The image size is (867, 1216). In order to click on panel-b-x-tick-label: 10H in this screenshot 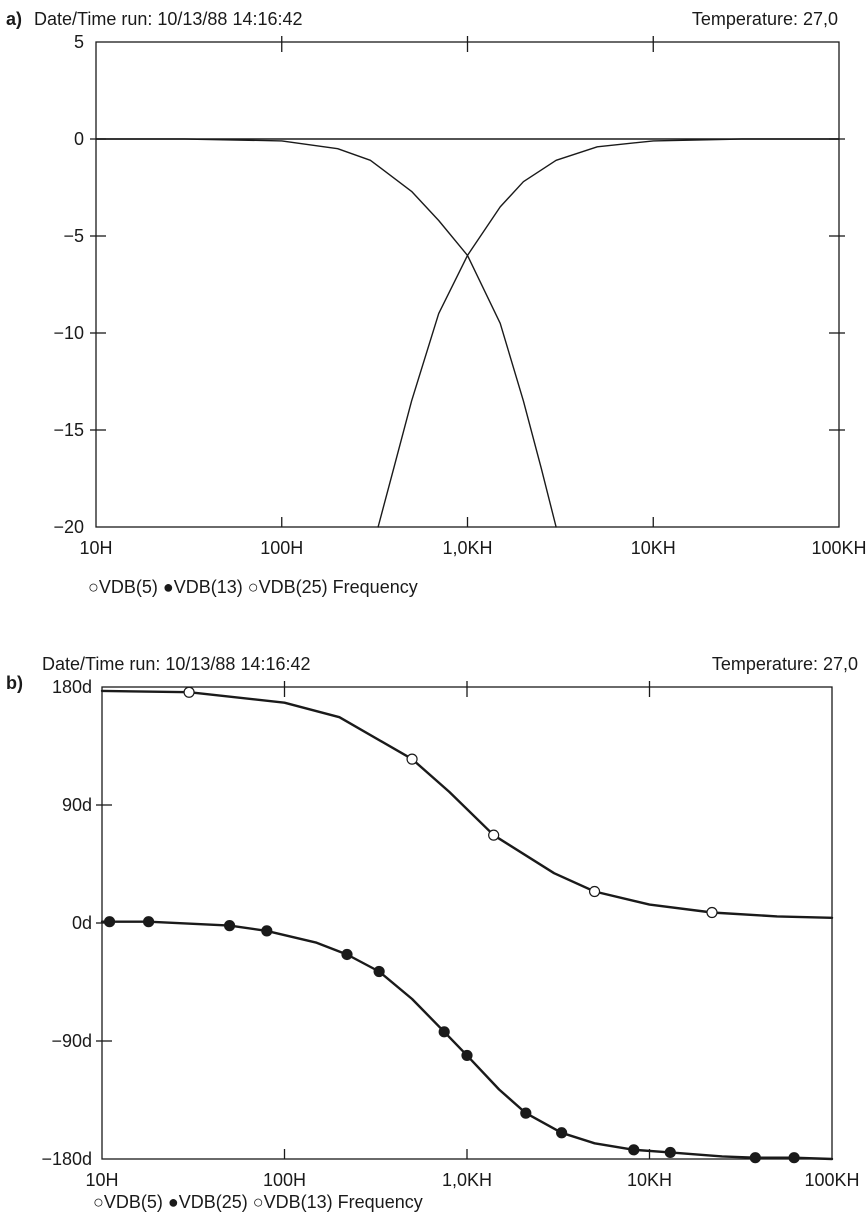, I will do `click(101, 1180)`.